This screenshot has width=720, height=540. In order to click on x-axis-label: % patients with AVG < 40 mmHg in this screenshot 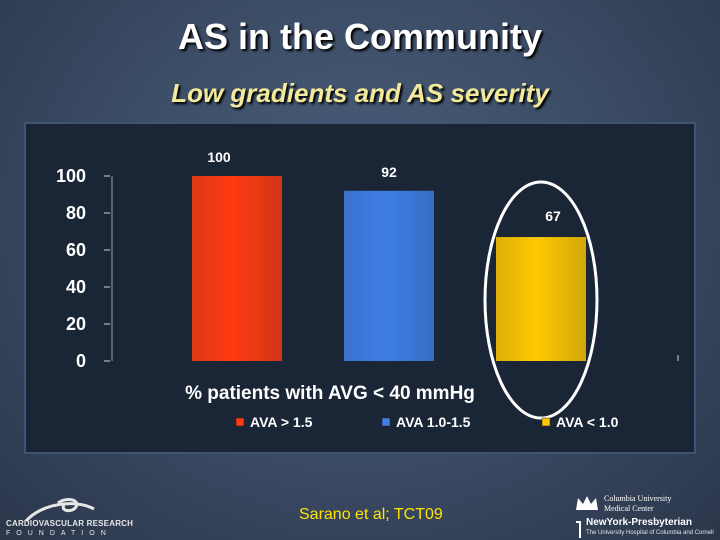, I will do `click(330, 393)`.